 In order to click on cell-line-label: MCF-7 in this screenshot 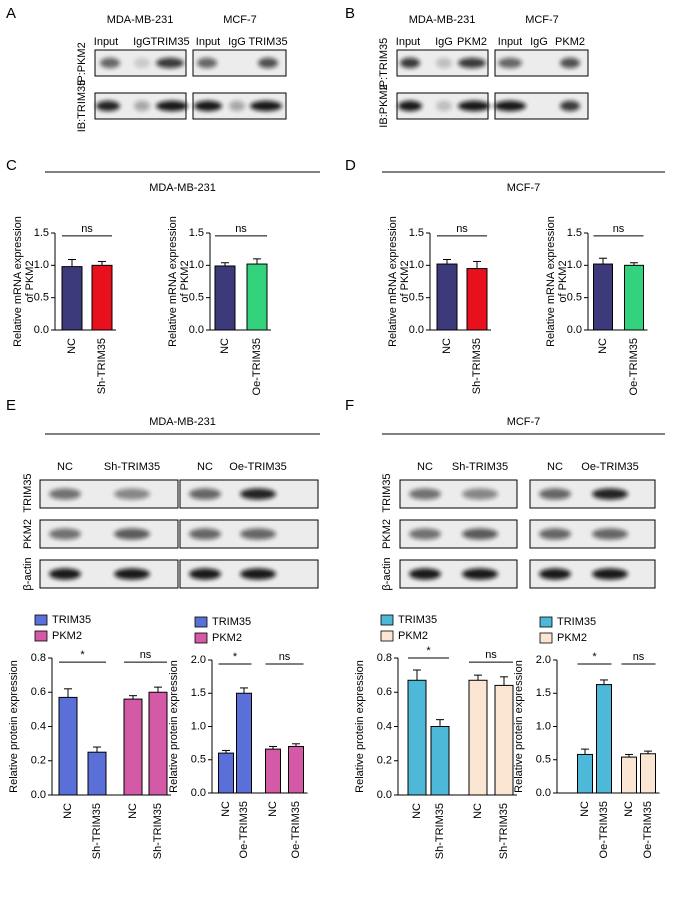, I will do `click(542, 20)`.